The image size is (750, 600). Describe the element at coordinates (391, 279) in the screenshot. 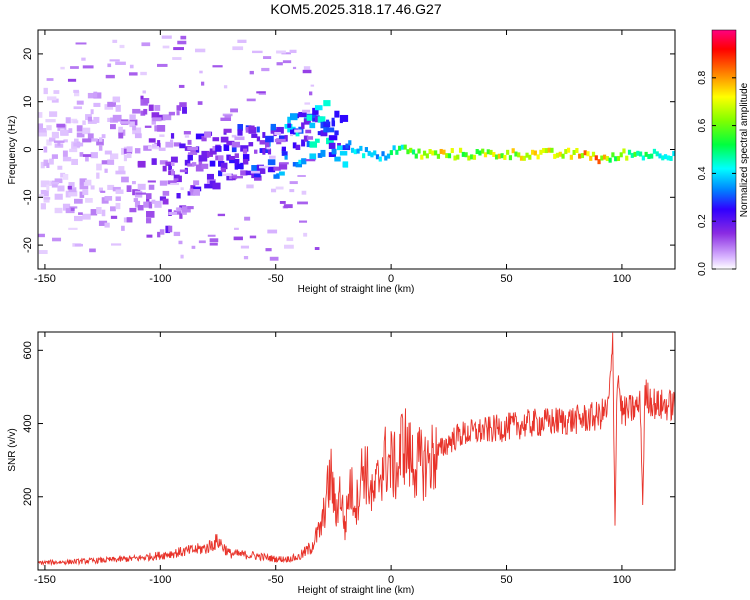

I see `x-tick-label: 0` at that location.